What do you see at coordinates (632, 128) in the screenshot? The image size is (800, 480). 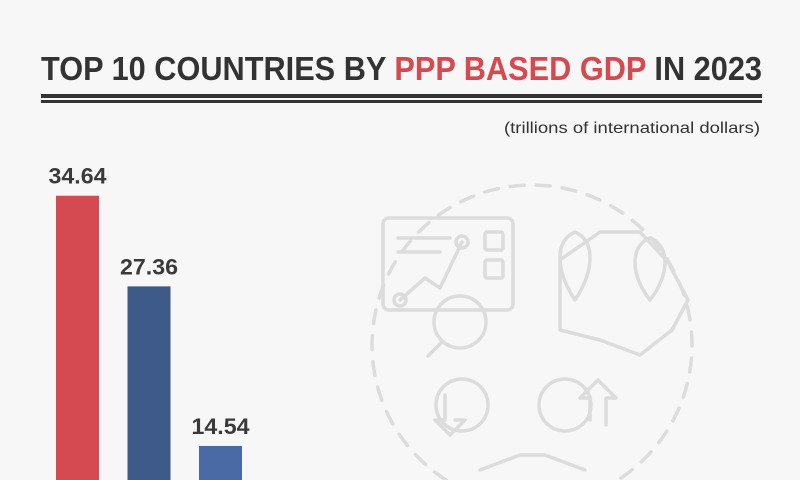 I see `chart-subtitle: (trillions of international dollars)` at bounding box center [632, 128].